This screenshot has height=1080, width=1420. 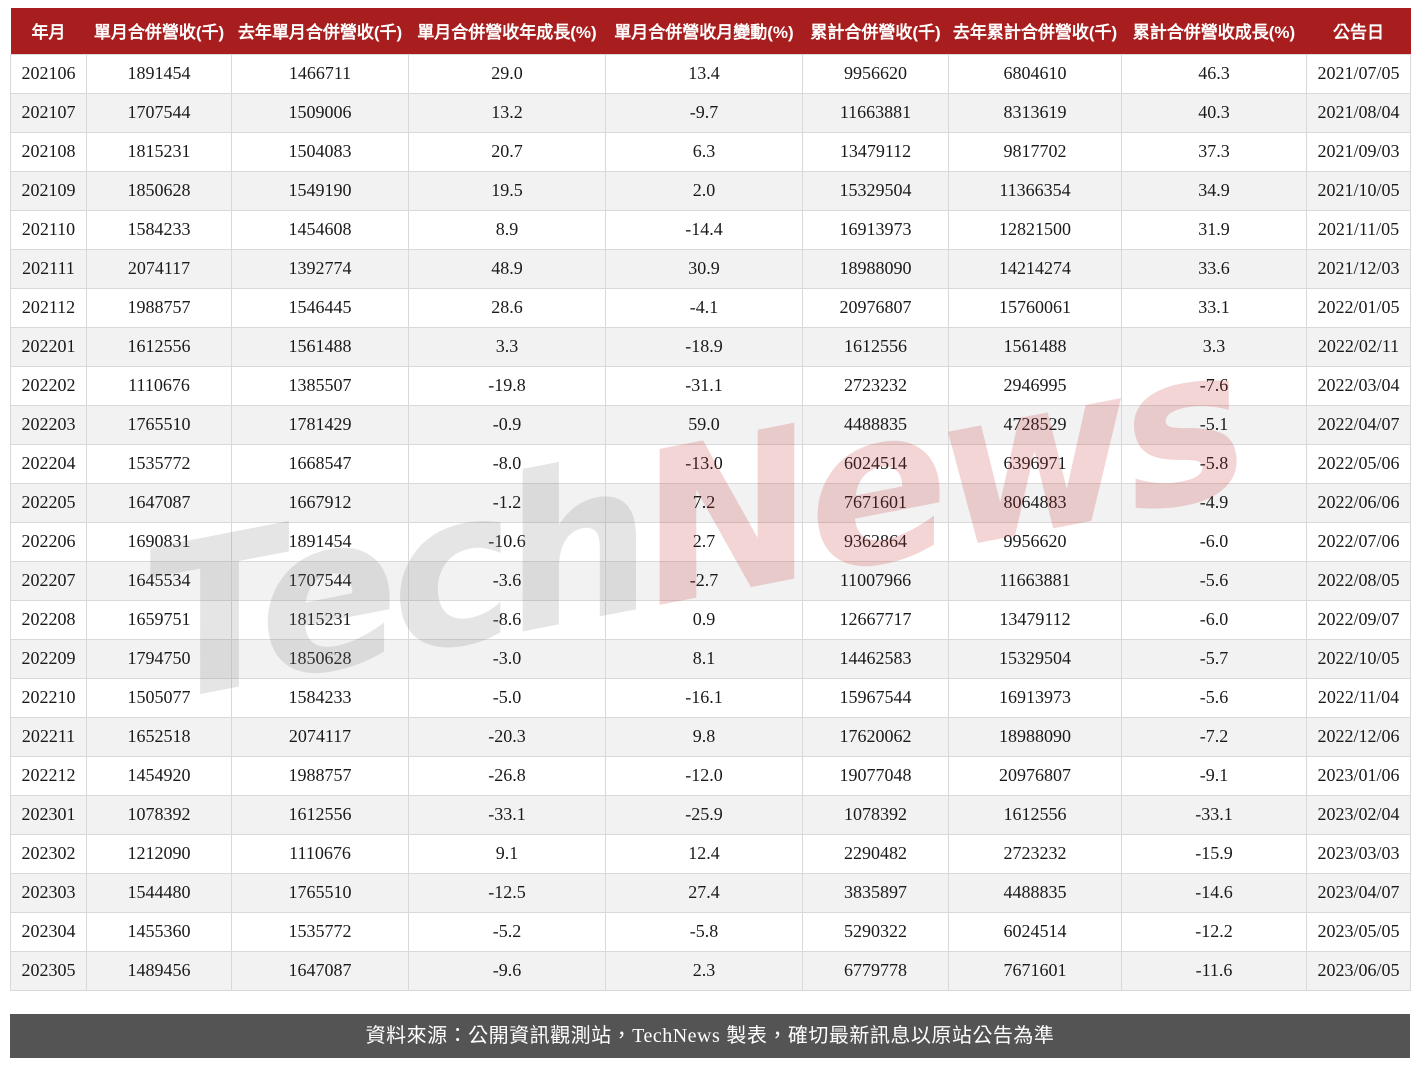 What do you see at coordinates (1214, 853) in the screenshot?
I see `table-cell: -15.9` at bounding box center [1214, 853].